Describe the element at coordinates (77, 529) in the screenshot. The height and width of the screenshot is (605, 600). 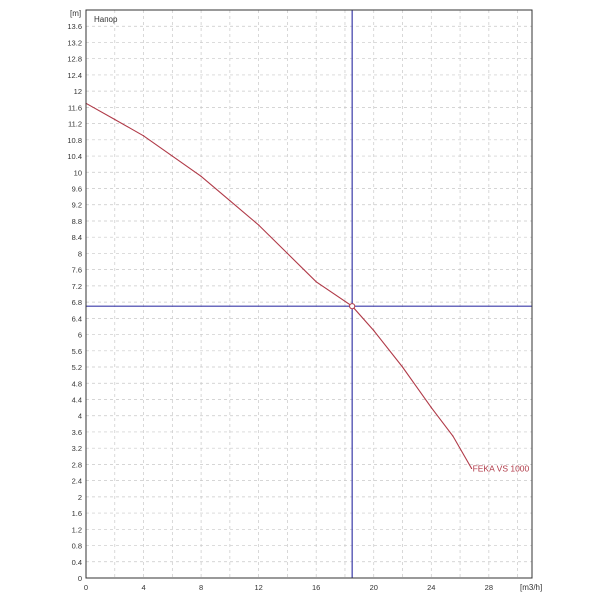
I see `y-tick-label: 1.2` at that location.